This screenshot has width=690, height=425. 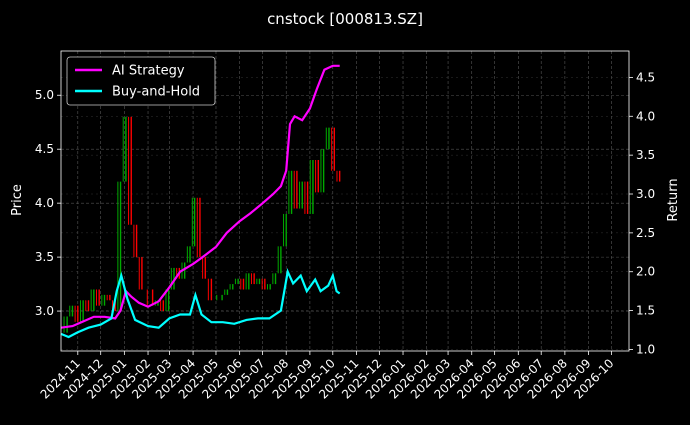 I want to click on y-right-tick-label: 4.5, so click(x=645, y=77).